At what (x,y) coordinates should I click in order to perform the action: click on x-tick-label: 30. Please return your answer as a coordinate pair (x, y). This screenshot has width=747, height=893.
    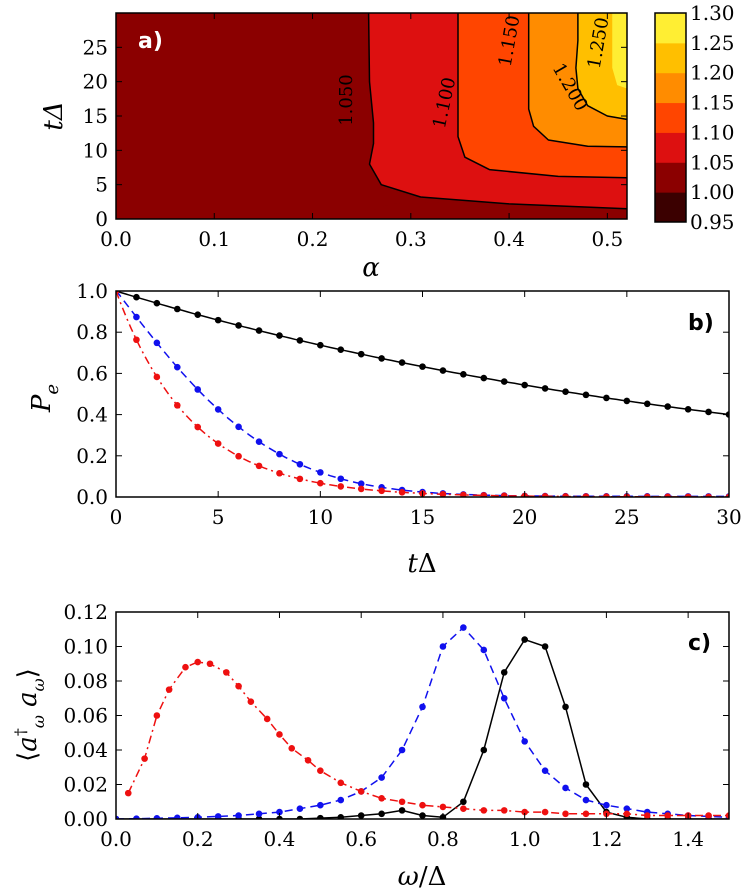
    Looking at the image, I should click on (728, 517).